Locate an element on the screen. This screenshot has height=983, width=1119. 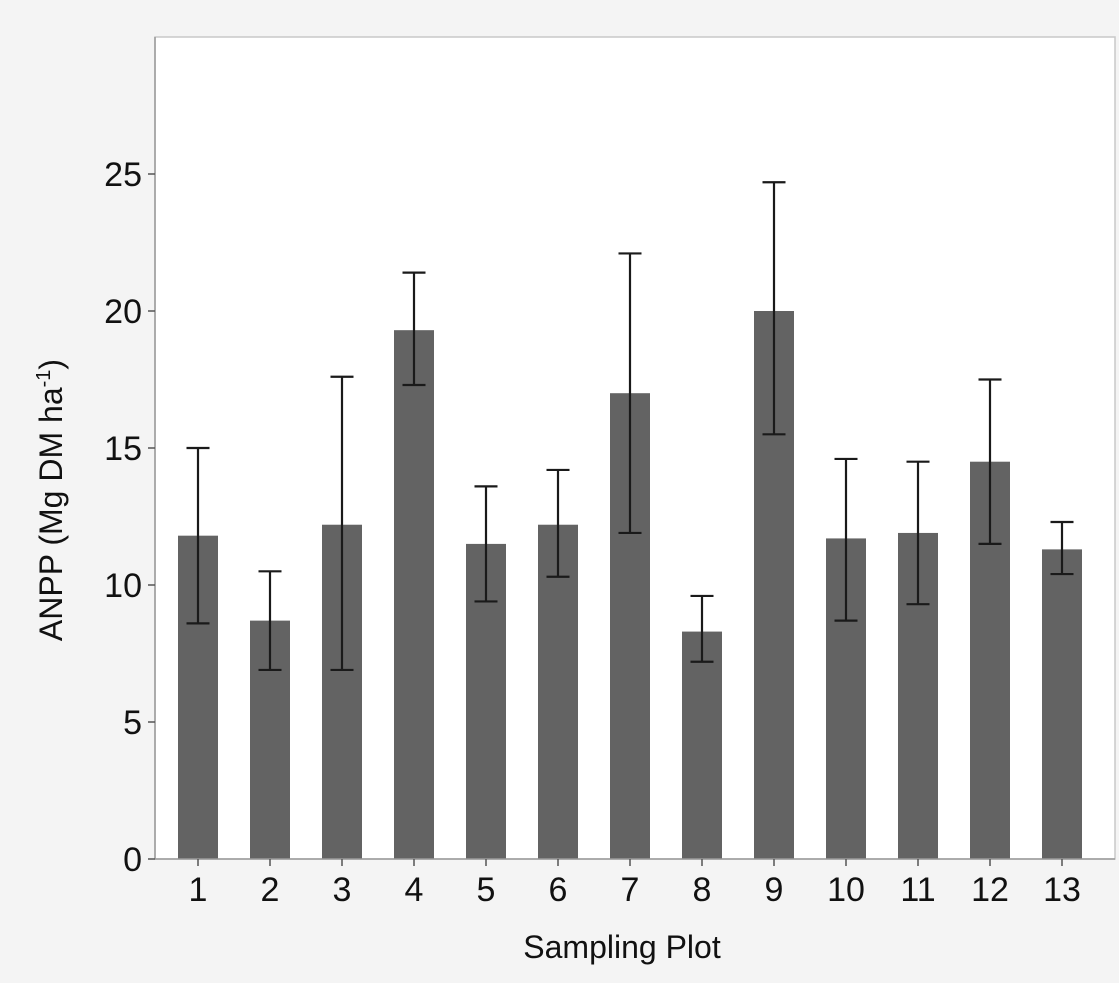
x-tick-label: 9 is located at coordinates (774, 890).